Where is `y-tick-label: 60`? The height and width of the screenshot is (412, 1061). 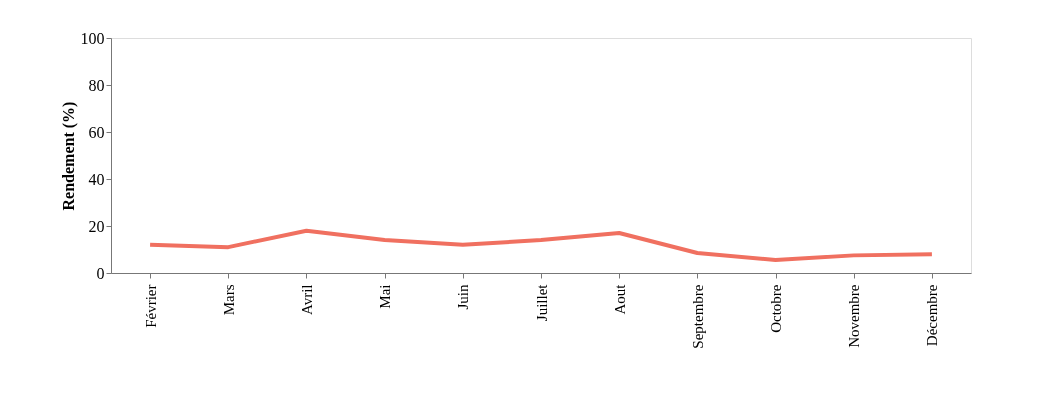 y-tick-label: 60 is located at coordinates (96, 132).